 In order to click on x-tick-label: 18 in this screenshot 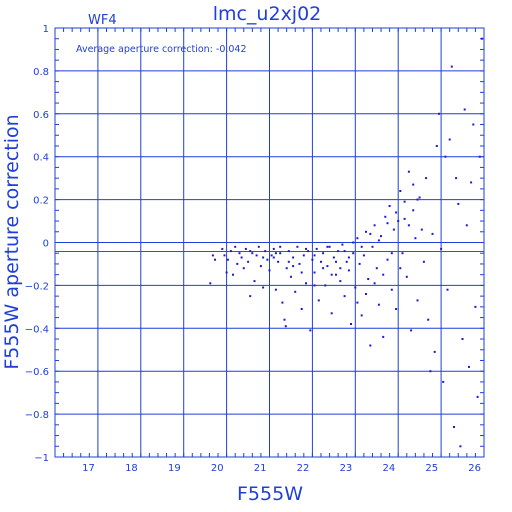, I will do `click(131, 468)`.